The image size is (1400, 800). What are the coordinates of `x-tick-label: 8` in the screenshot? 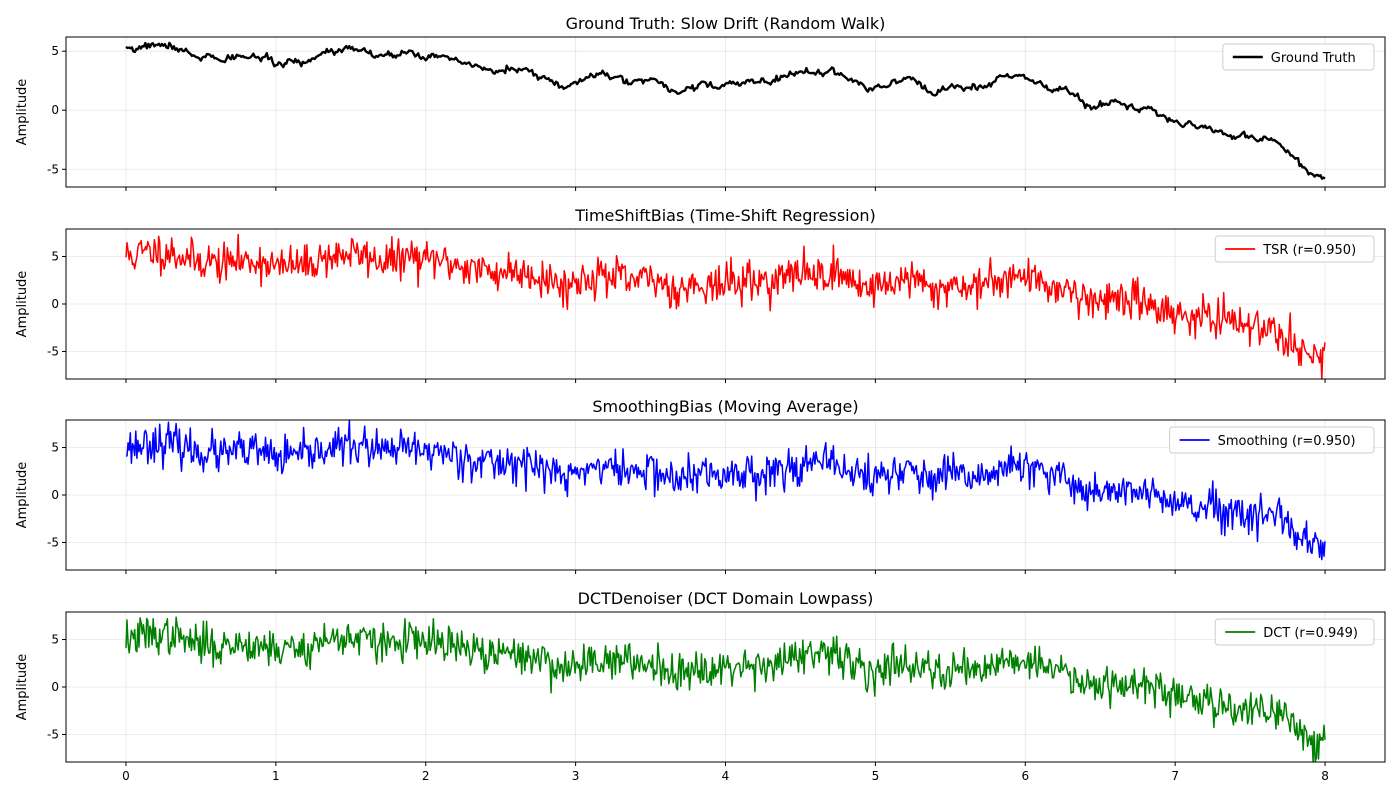 It's located at (1325, 776).